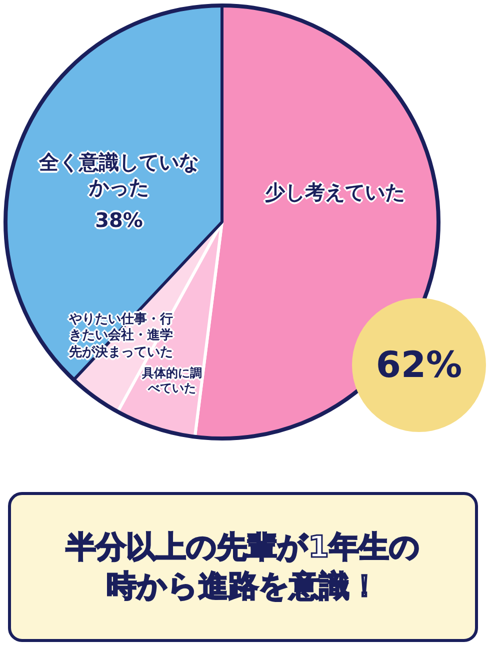  What do you see at coordinates (119, 220) in the screenshot?
I see `data-label: 38%` at bounding box center [119, 220].